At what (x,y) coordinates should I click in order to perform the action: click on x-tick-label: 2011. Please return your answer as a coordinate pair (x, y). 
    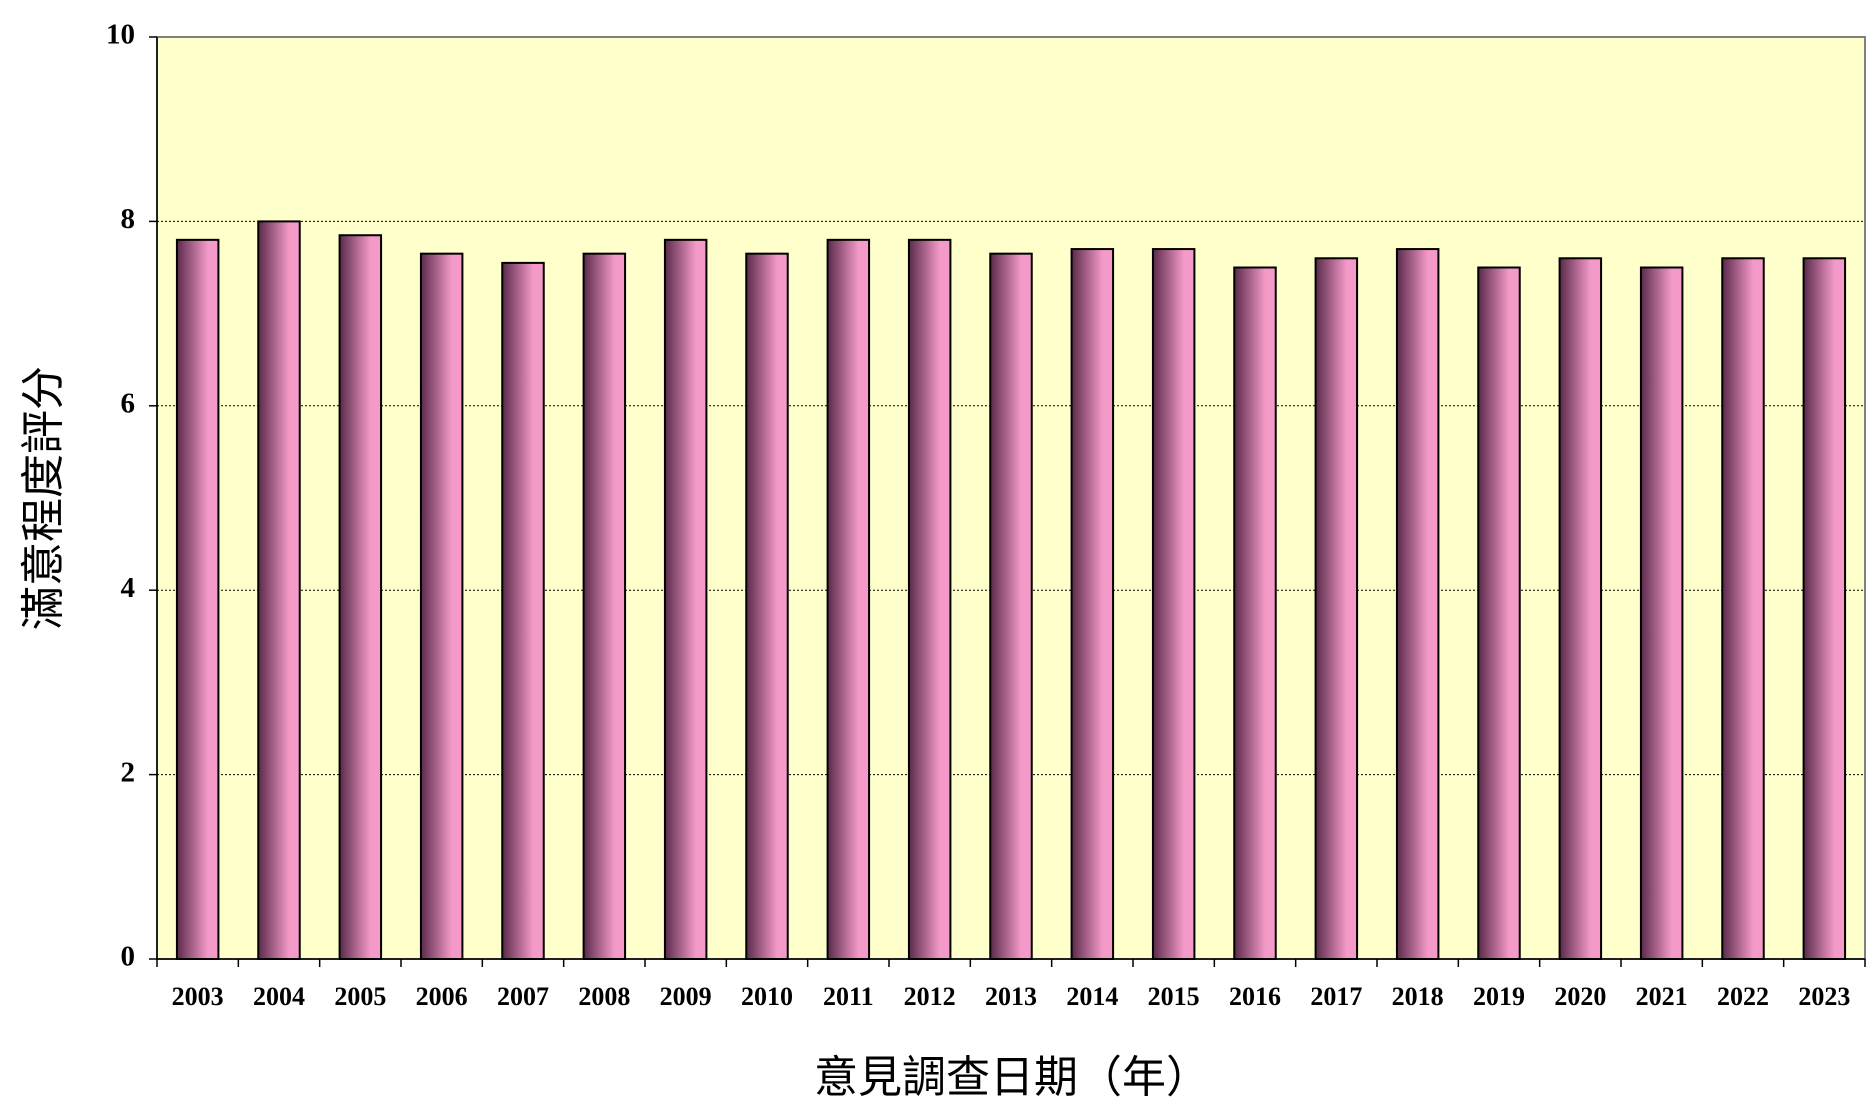
    Looking at the image, I should click on (848, 996).